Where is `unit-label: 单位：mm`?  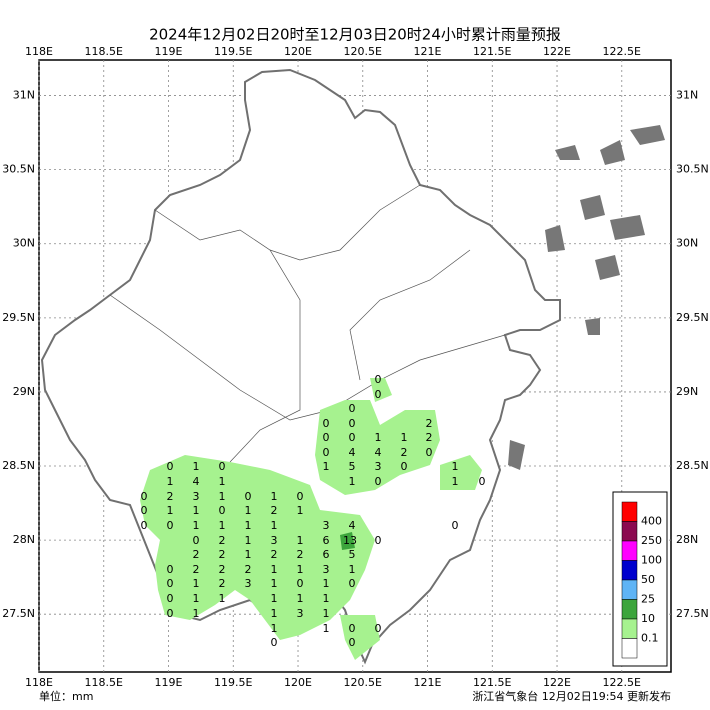
unit-label: 单位：mm is located at coordinates (66, 696).